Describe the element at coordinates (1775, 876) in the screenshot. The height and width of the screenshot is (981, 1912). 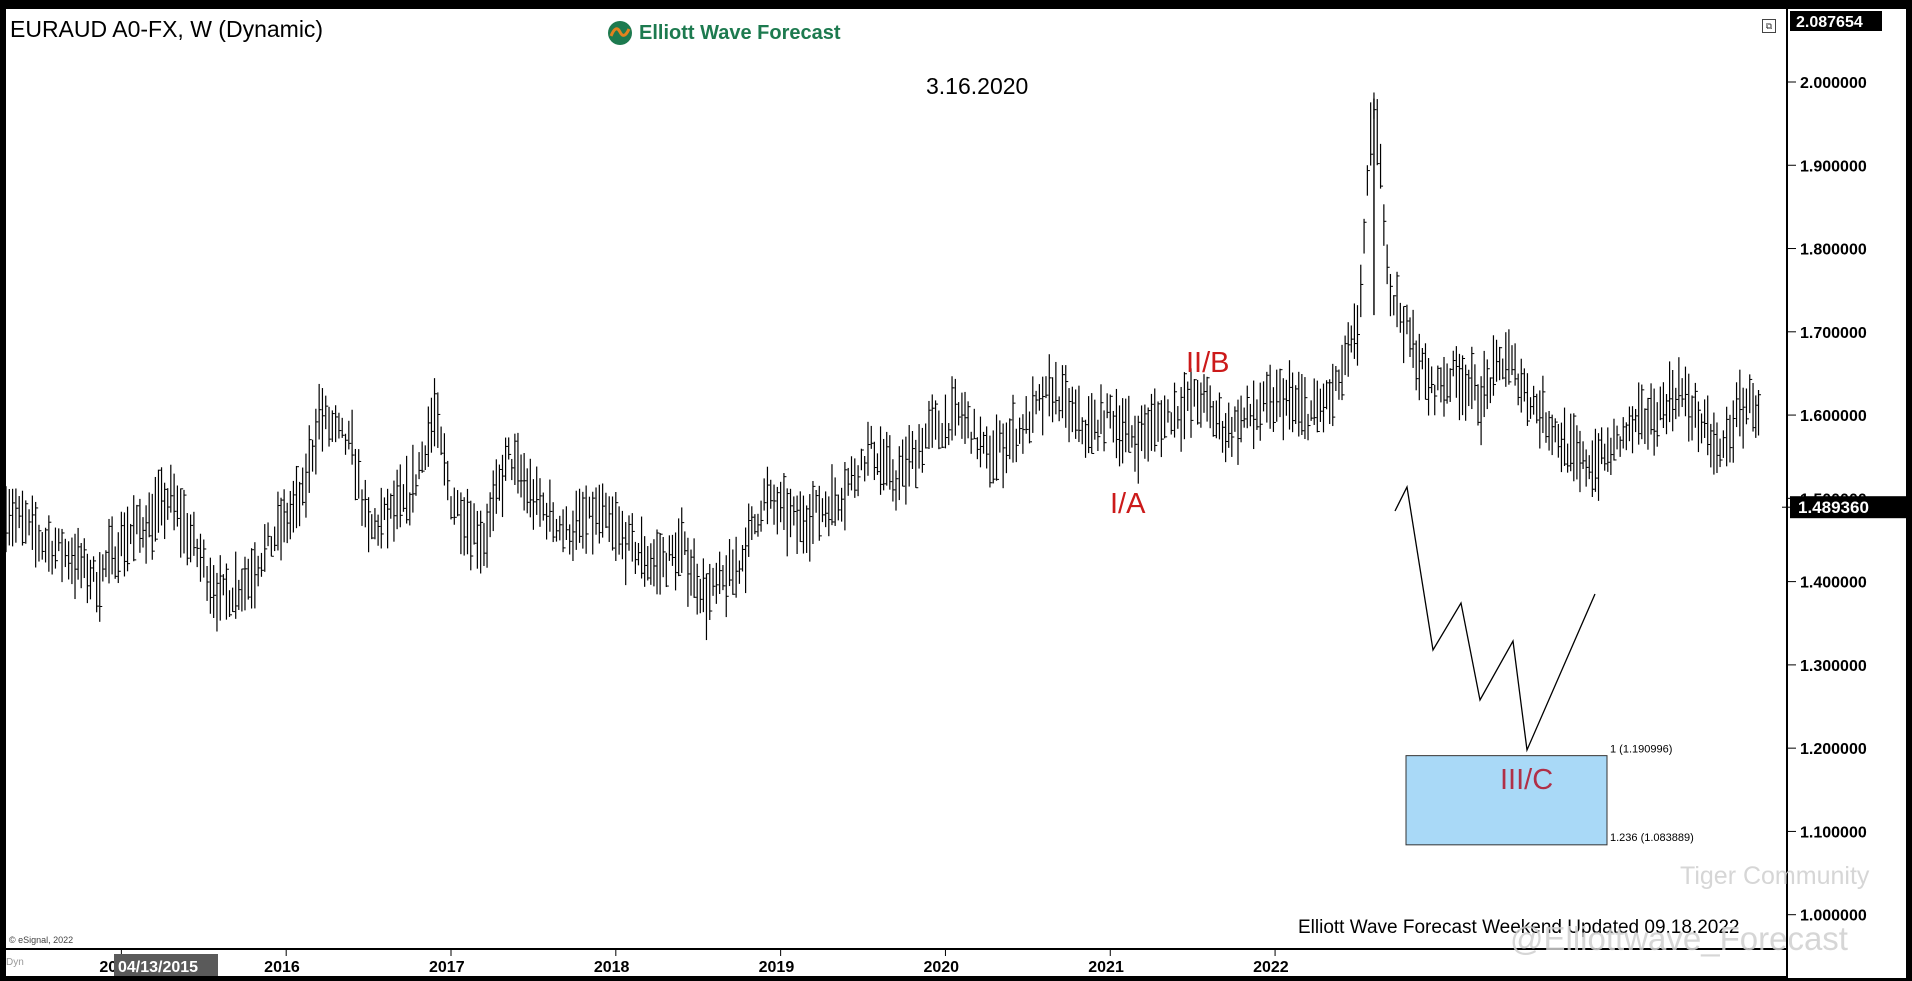
I see `watermark-tiger-community: Tiger Community` at that location.